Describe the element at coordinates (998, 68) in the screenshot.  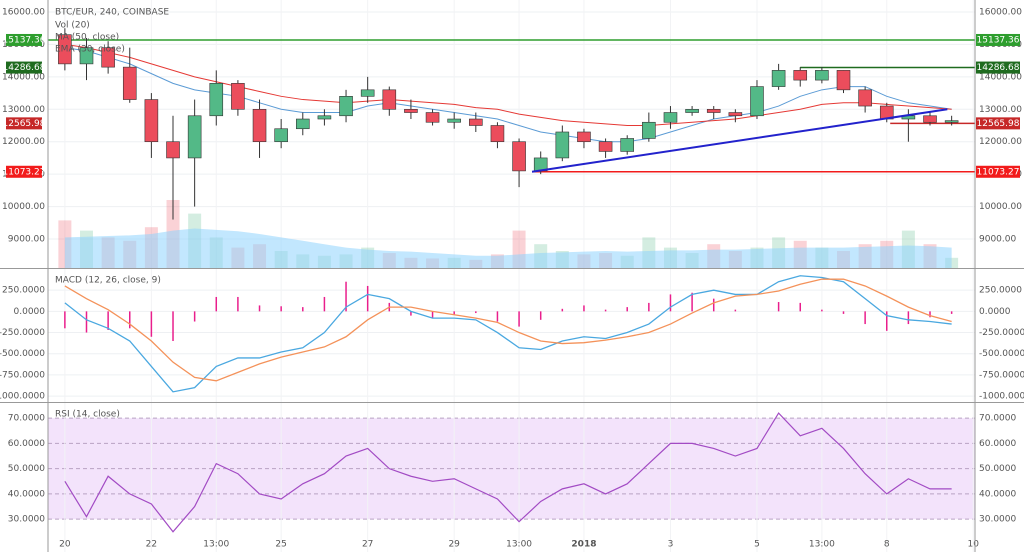
I see `level-label: 14286.68` at that location.